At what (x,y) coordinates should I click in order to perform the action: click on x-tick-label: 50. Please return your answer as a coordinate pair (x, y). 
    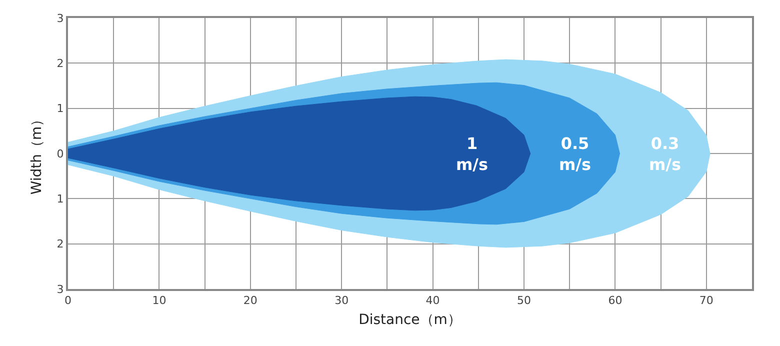
    Looking at the image, I should click on (524, 301).